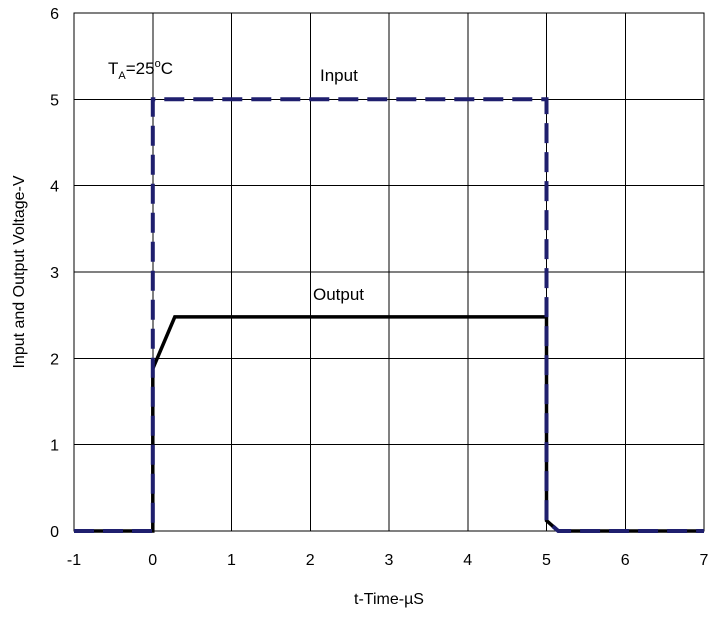  Describe the element at coordinates (140, 70) in the screenshot. I see `temperature-annotation: TA=25oC` at that location.